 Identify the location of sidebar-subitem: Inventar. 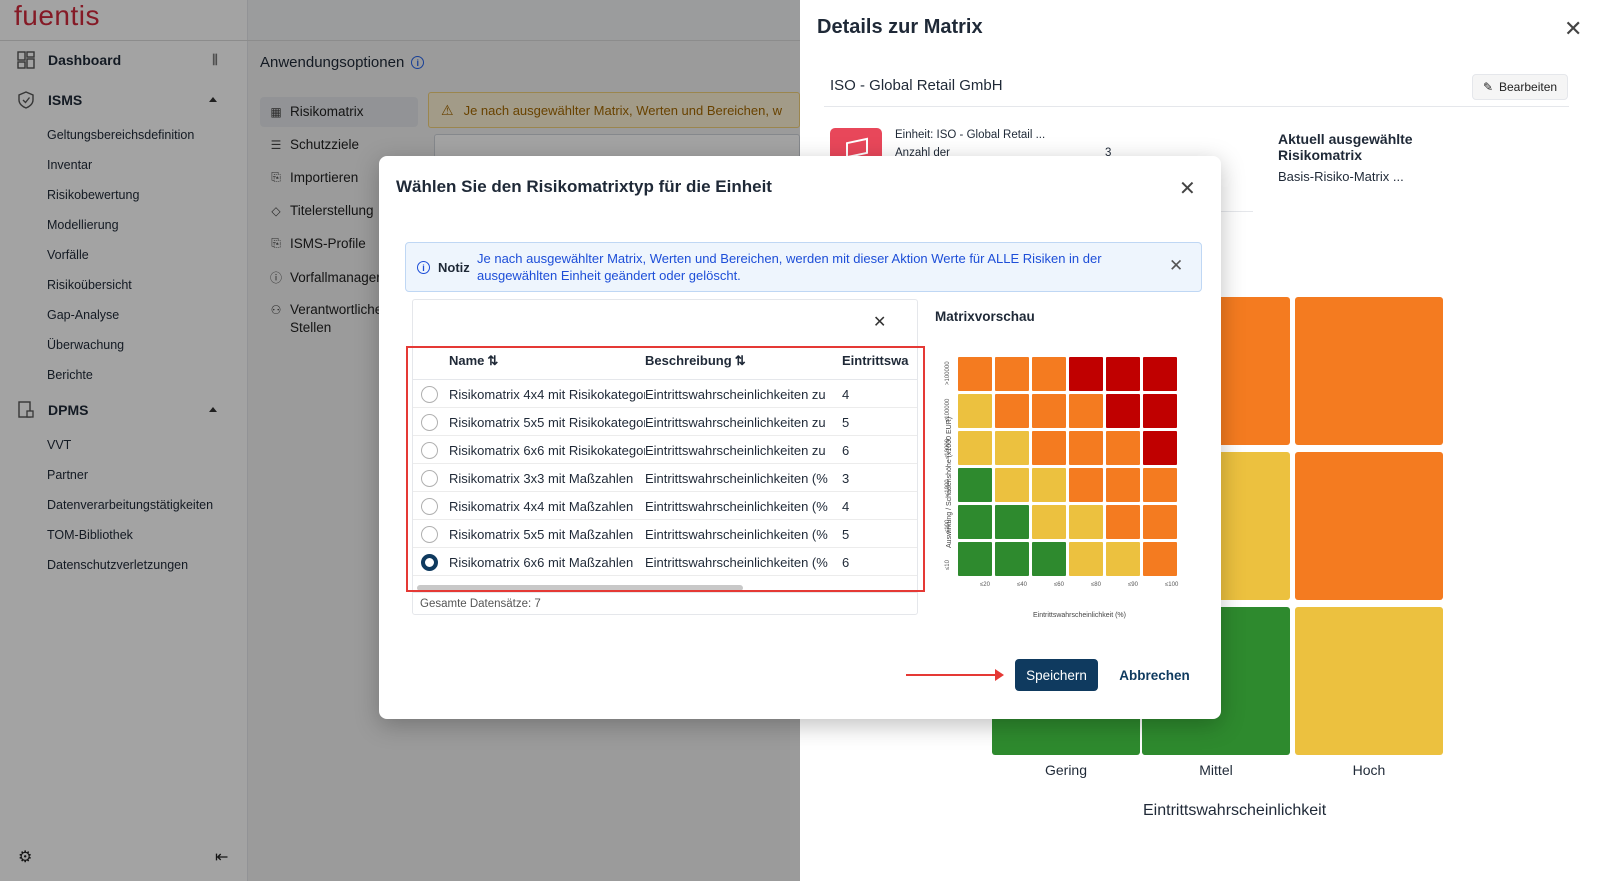
(70, 165).